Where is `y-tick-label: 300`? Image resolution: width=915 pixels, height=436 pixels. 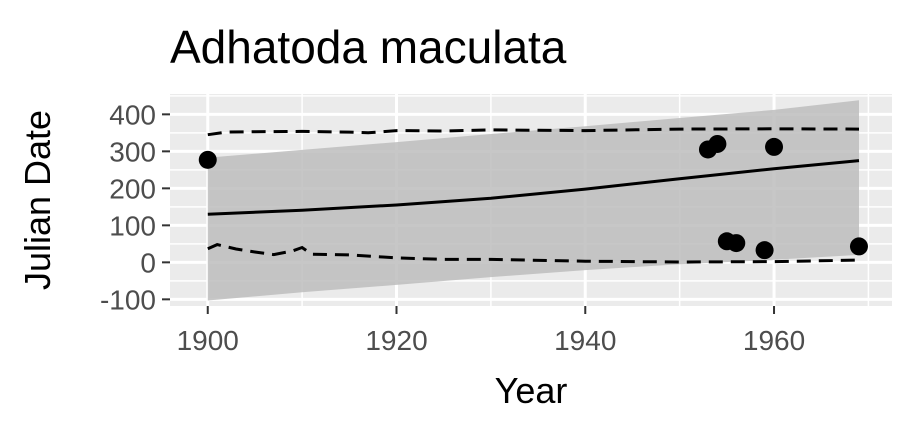
y-tick-label: 300 is located at coordinates (132, 151).